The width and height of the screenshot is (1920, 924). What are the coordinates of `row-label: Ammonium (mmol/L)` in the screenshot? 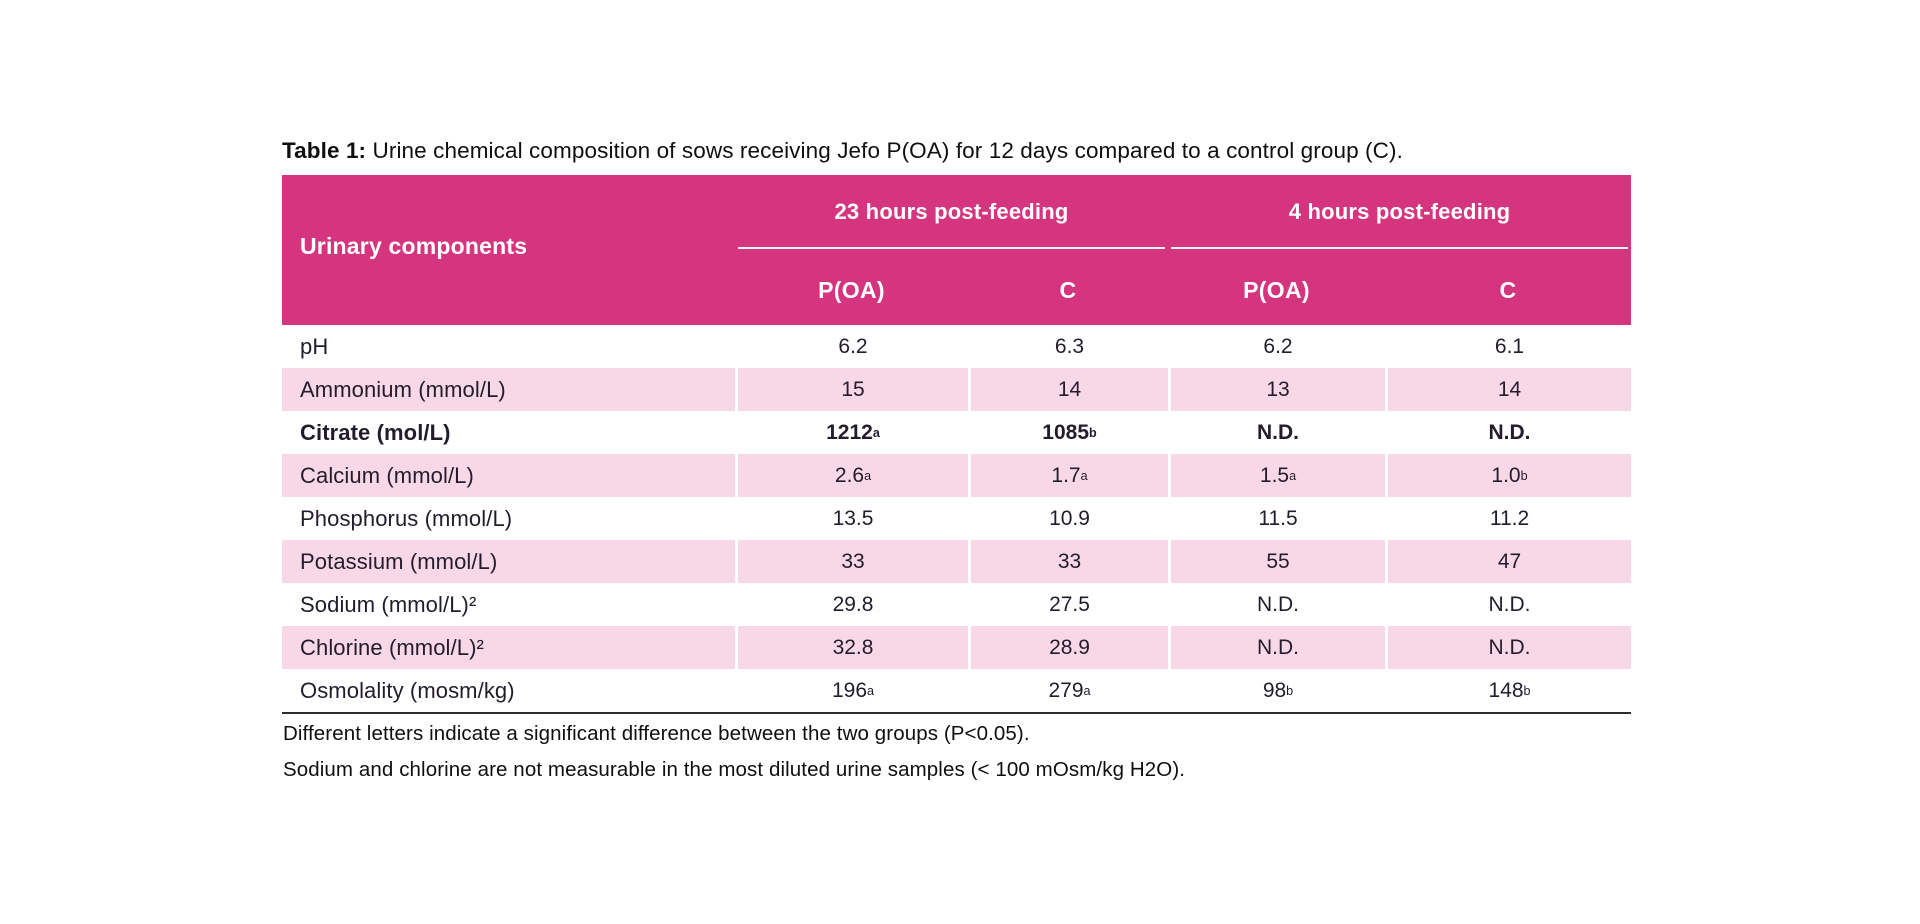 It's located at (403, 389).